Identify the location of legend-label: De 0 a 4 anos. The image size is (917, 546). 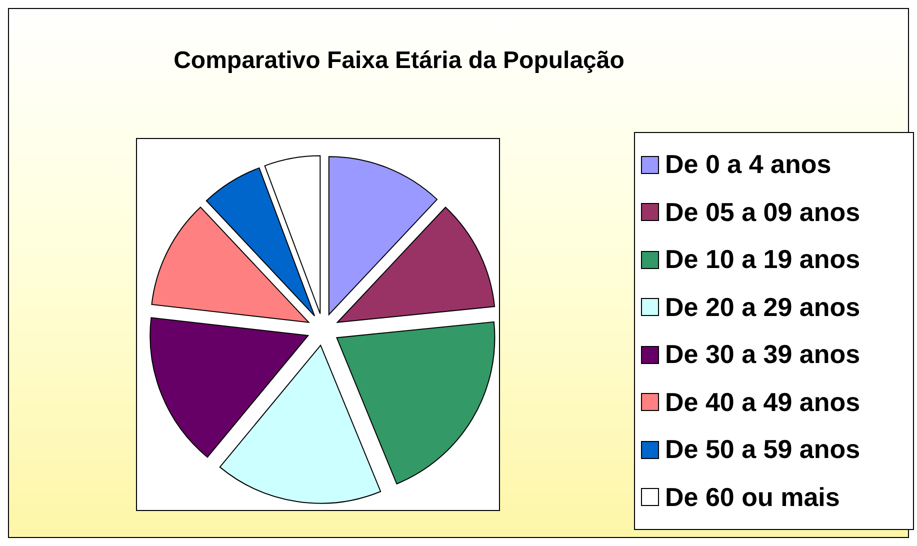
(748, 164).